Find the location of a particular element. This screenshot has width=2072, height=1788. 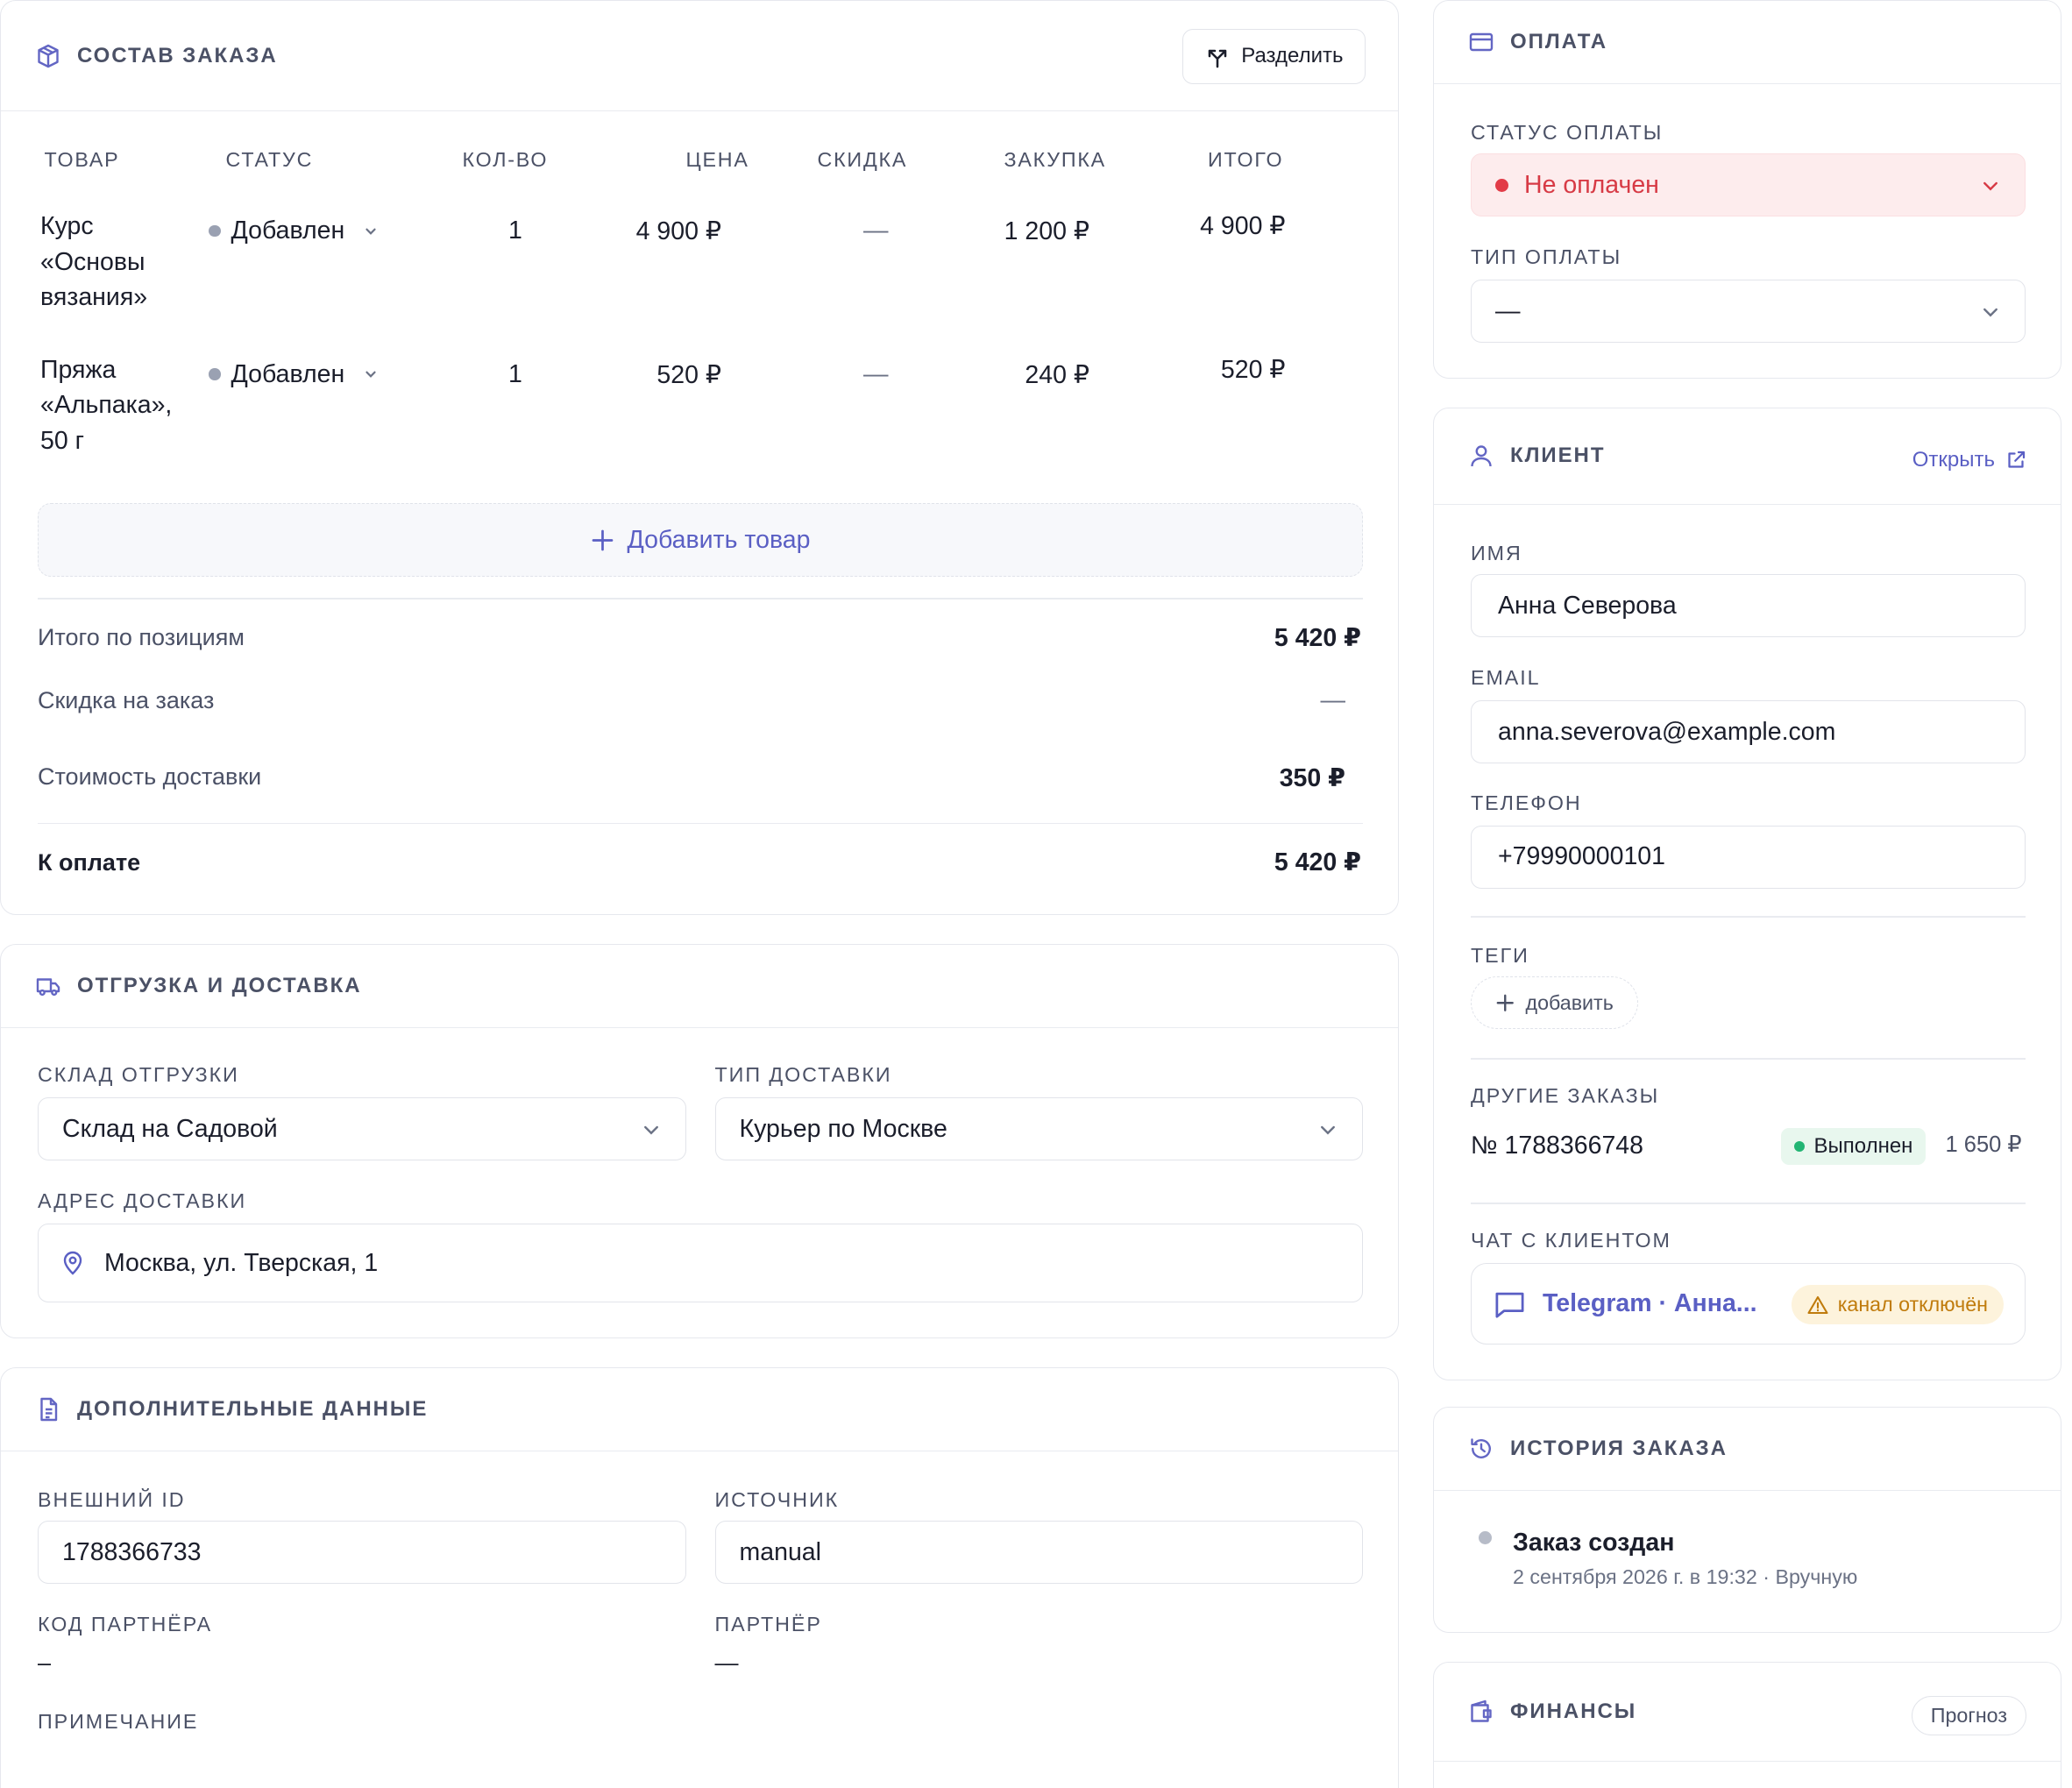

partner-label: ПАРТНЁР is located at coordinates (768, 1624).